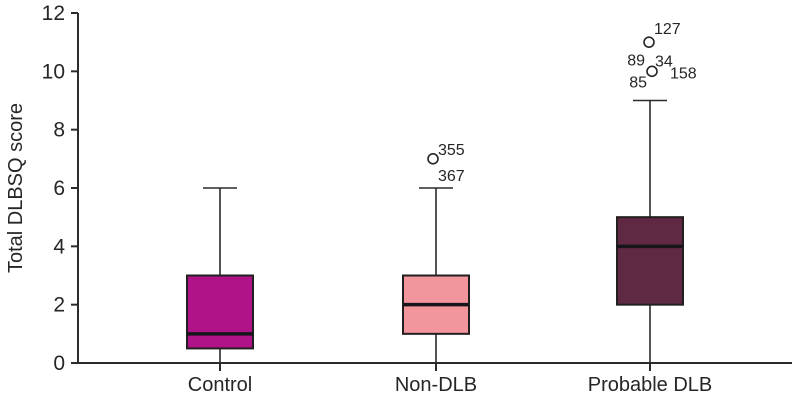 This screenshot has height=400, width=795. I want to click on y-tick-label: 0, so click(59, 363).